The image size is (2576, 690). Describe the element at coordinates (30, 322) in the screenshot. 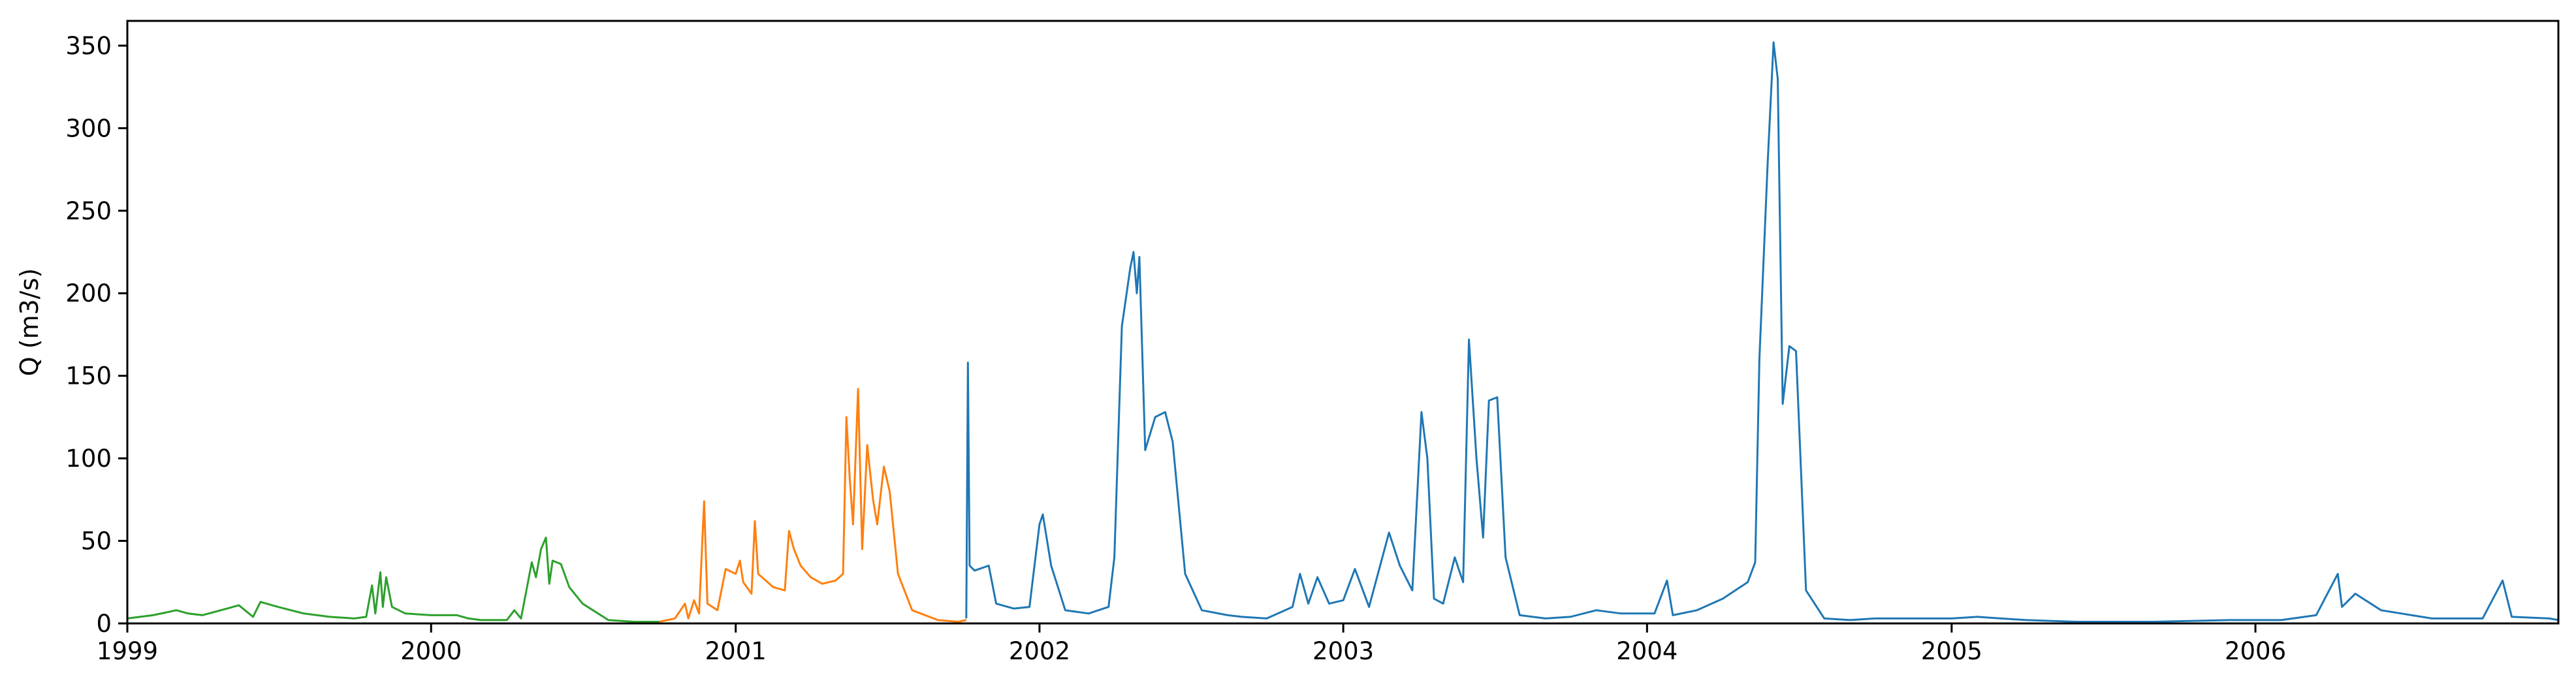

I see `y-axis-label: Q (m3/s)` at that location.